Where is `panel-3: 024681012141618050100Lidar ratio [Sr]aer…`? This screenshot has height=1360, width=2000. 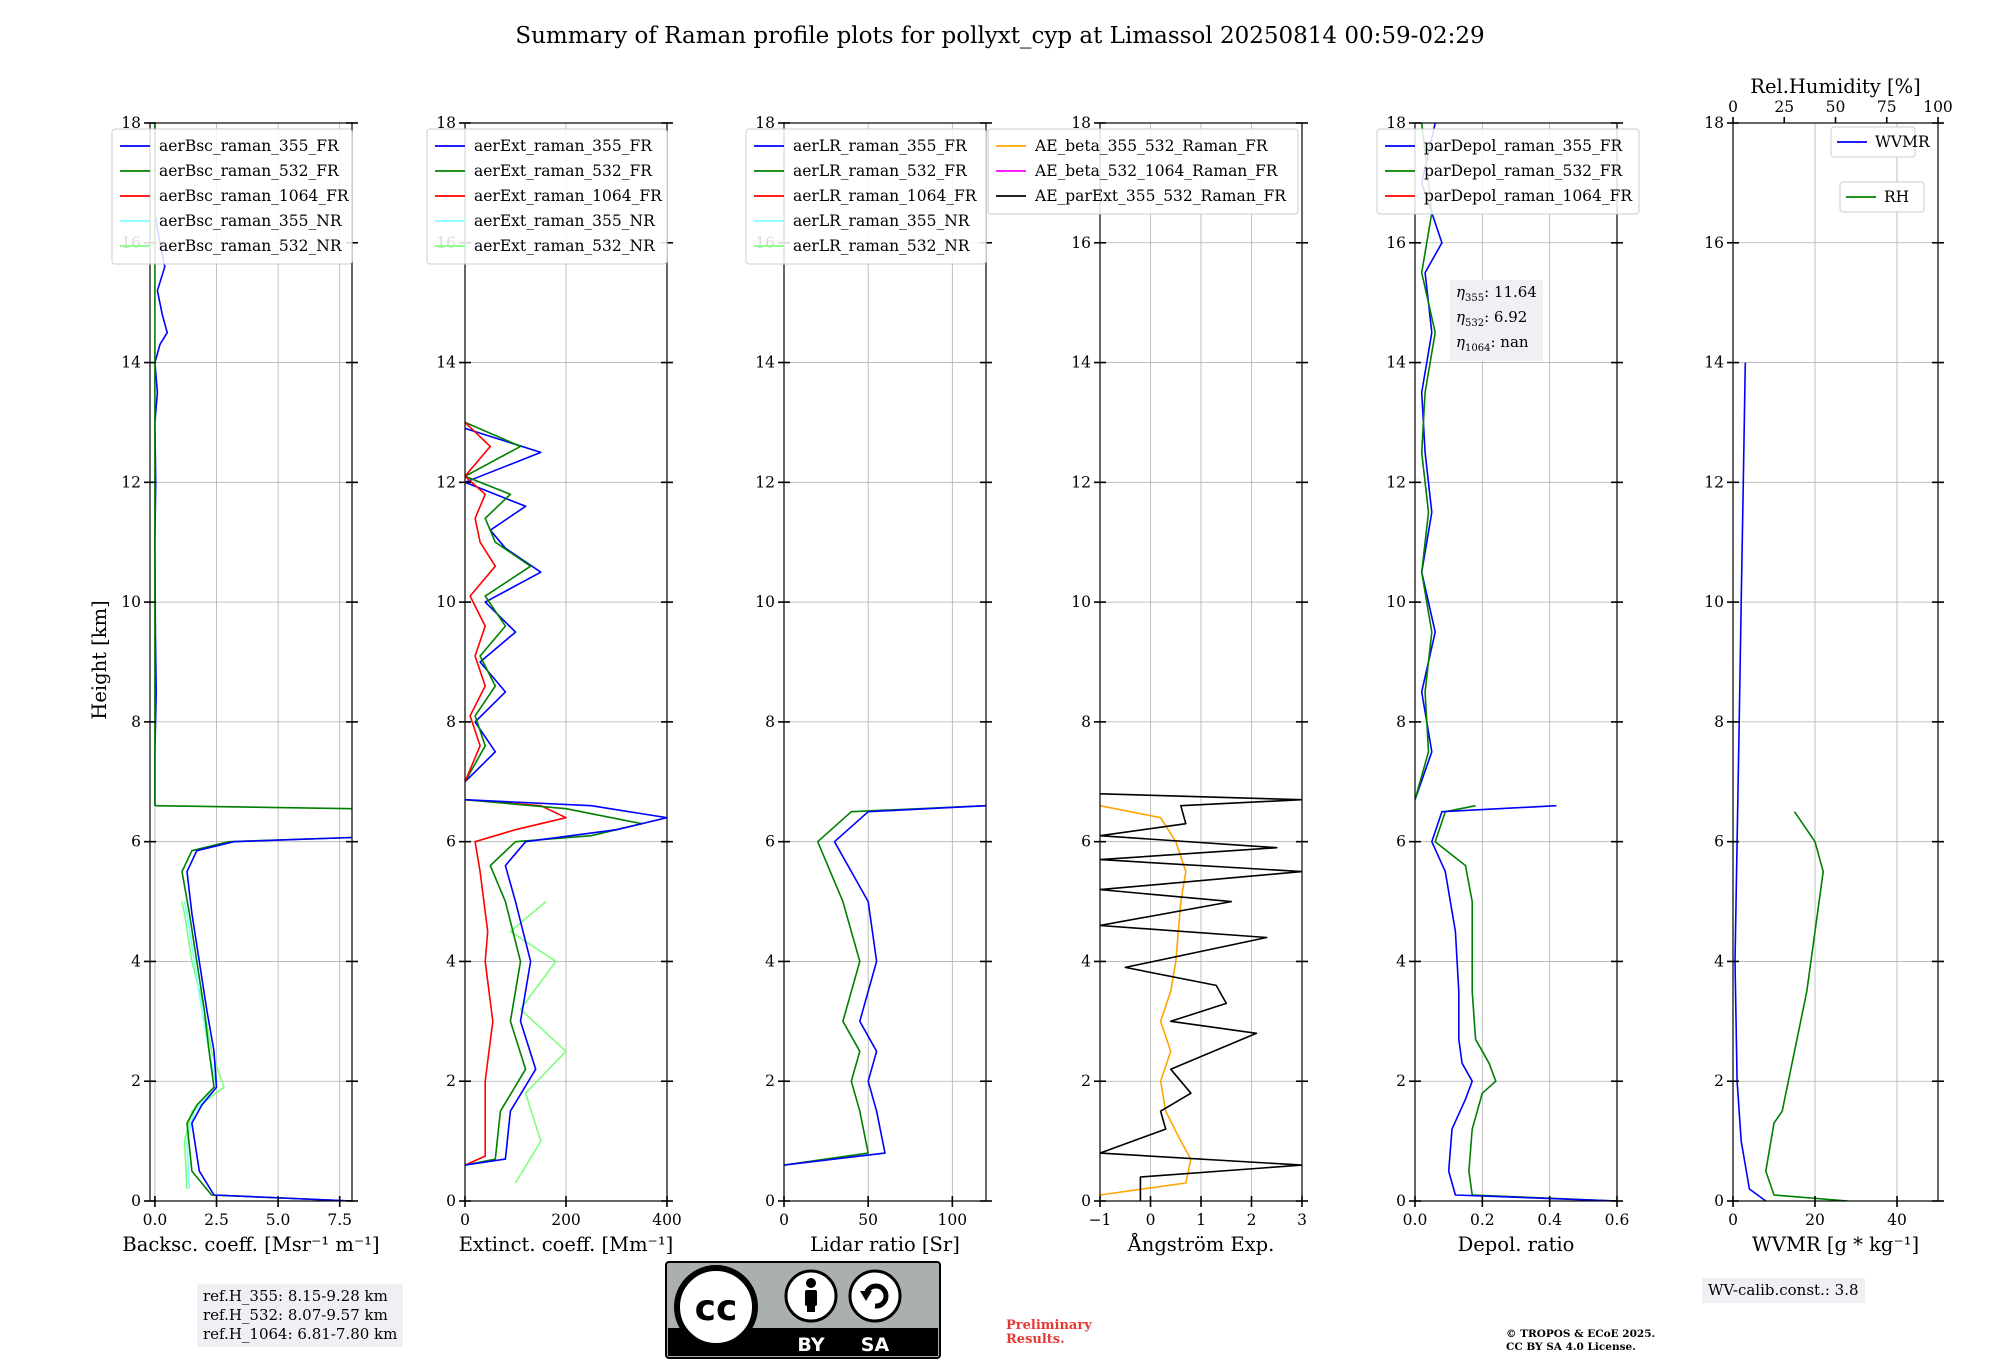 panel-3: 024681012141618050100Lidar ratio [Sr]aer… is located at coordinates (868, 685).